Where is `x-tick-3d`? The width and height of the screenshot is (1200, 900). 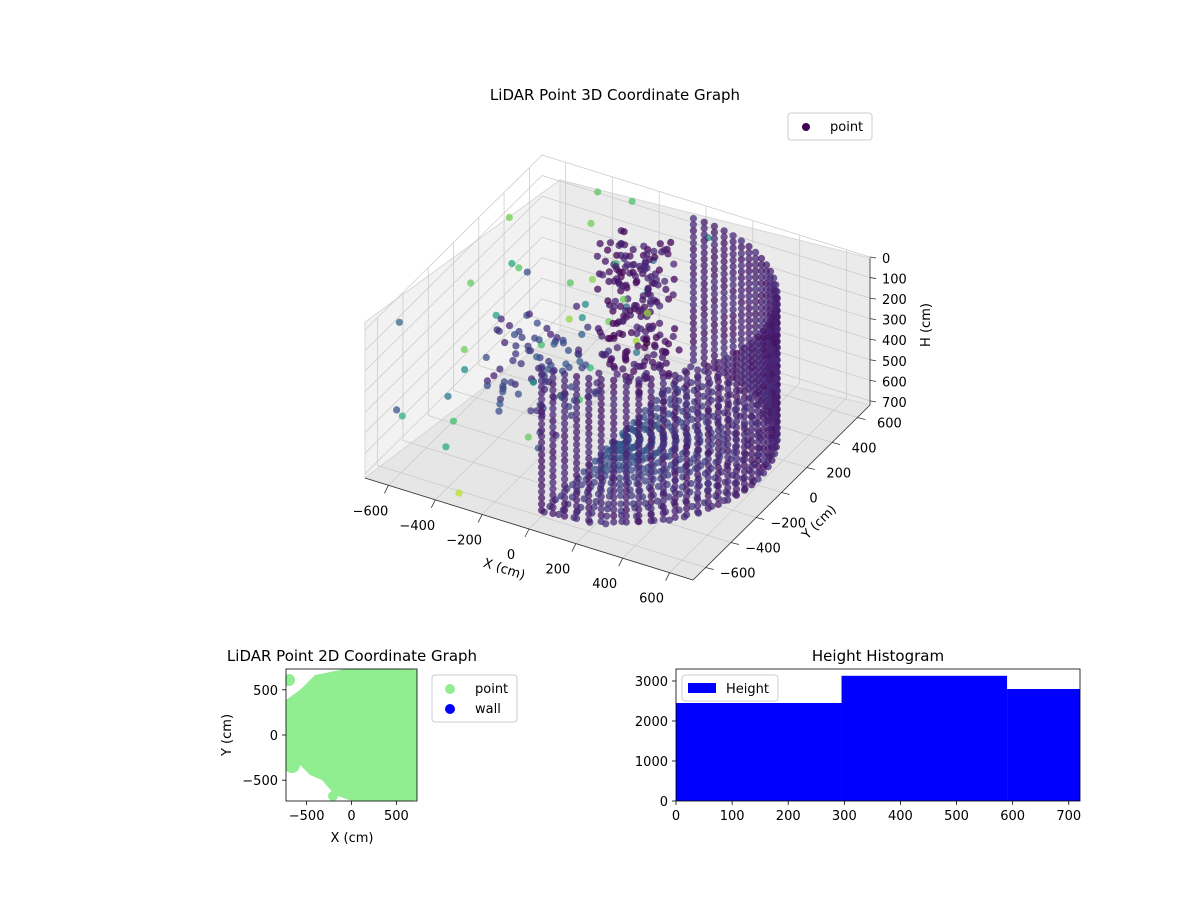
x-tick-3d is located at coordinates (621, 562).